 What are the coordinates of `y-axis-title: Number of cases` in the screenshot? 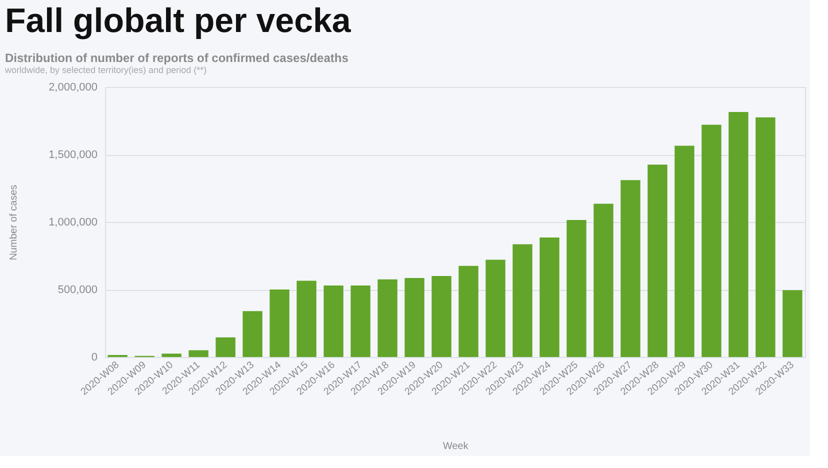 It's located at (14, 222).